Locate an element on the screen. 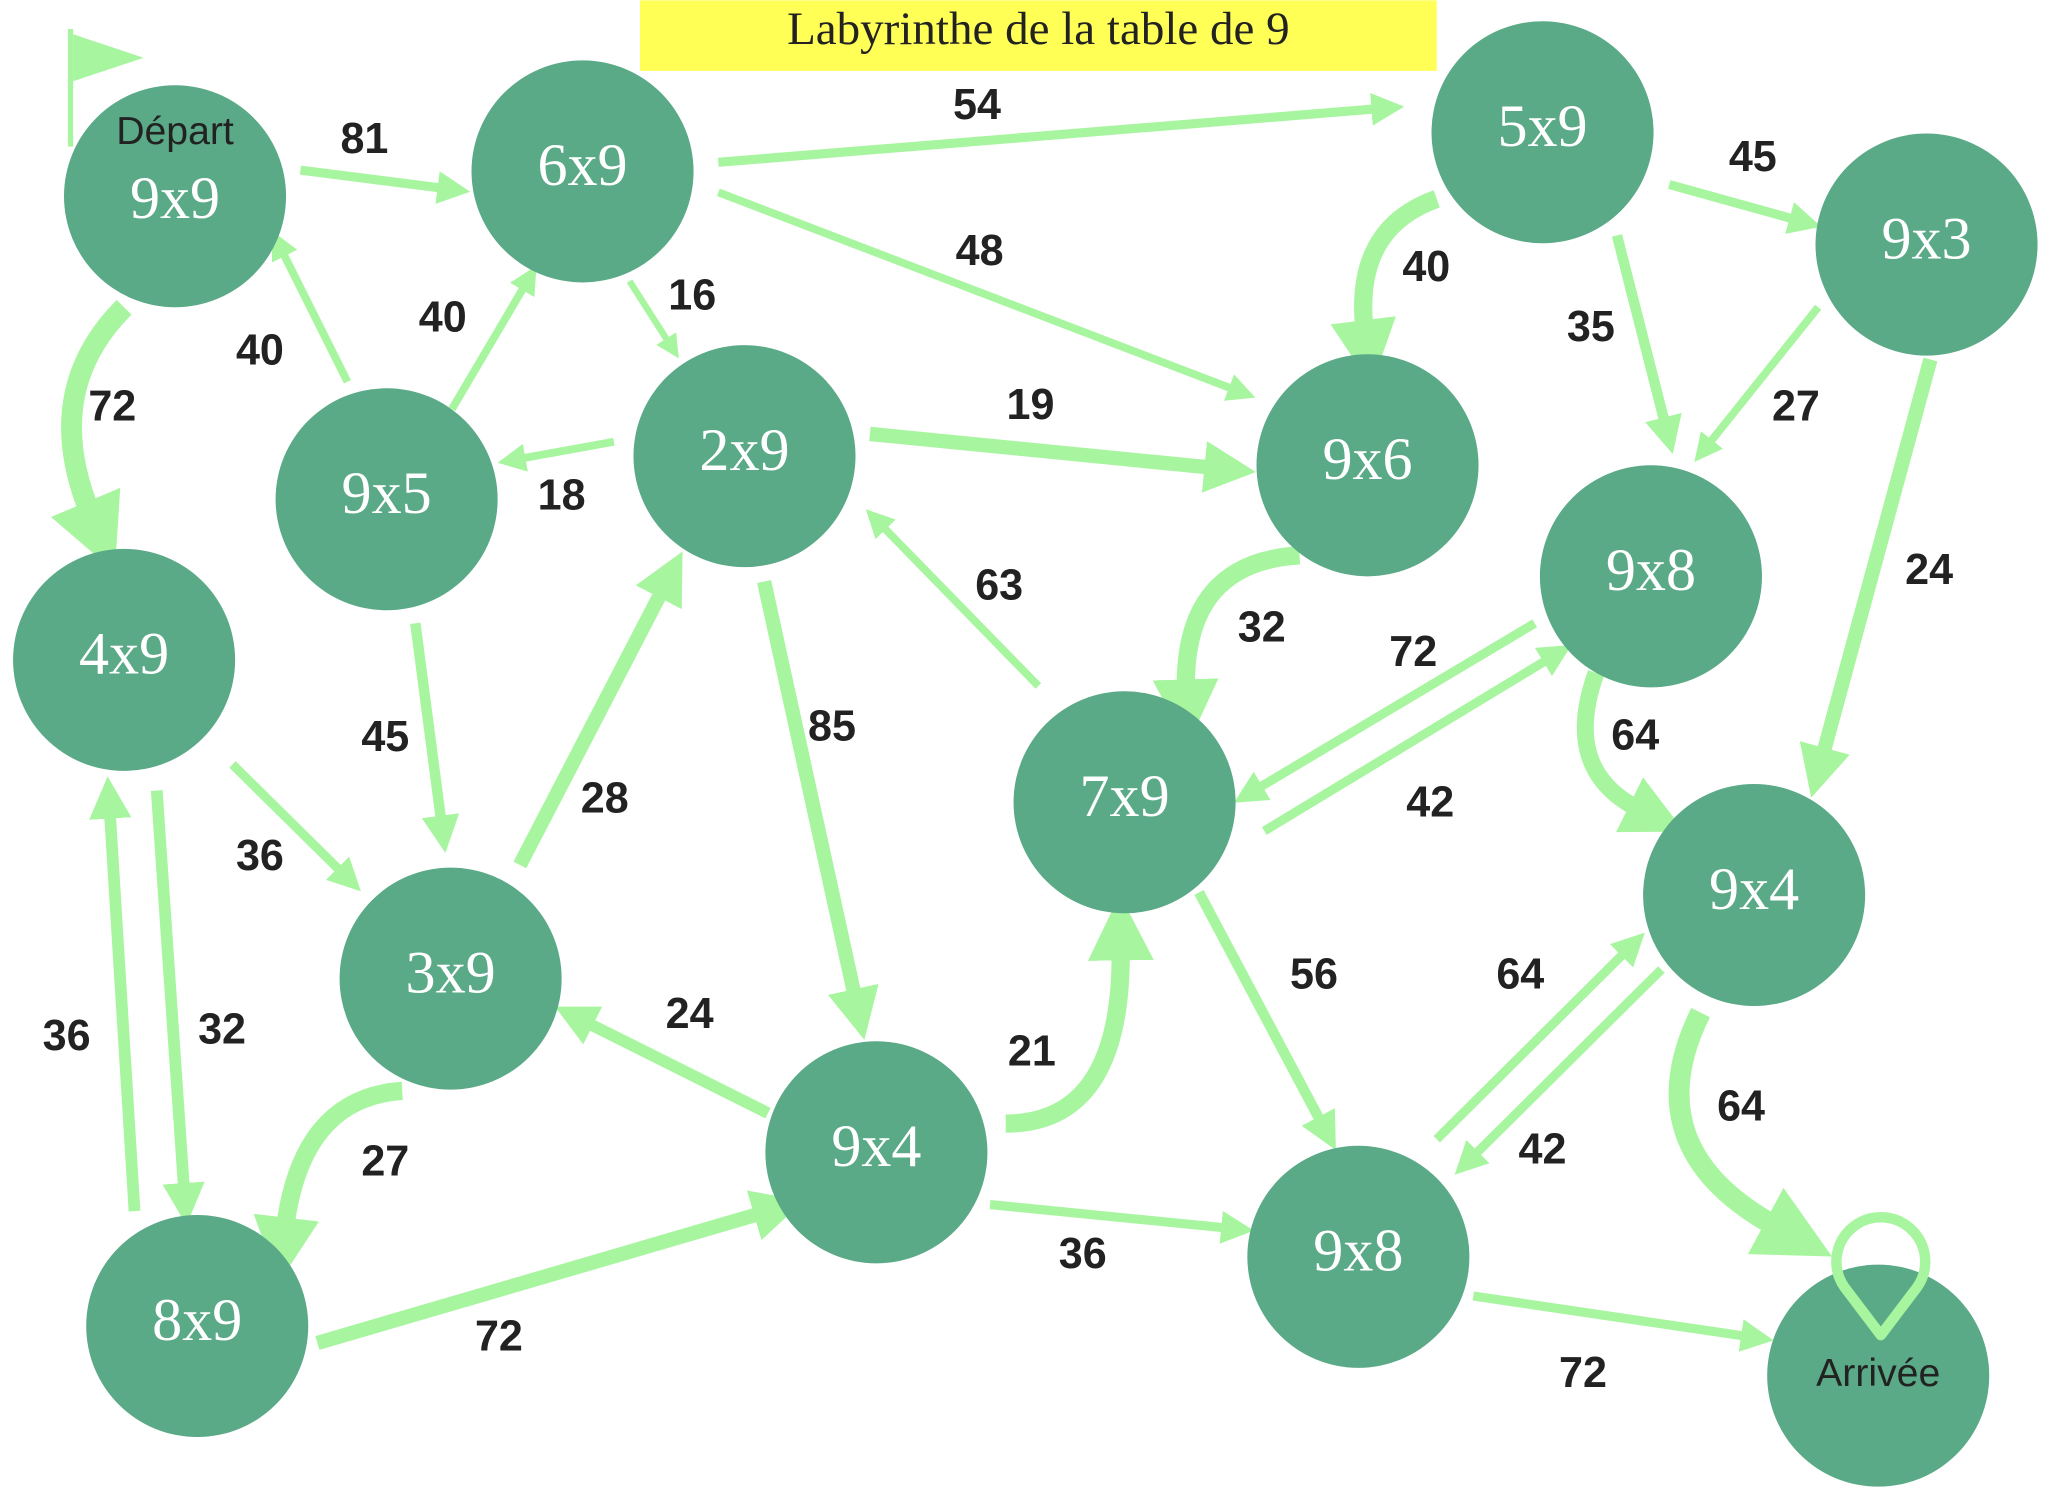 Image resolution: width=2048 pixels, height=1487 pixels. node-label: 9x8 is located at coordinates (1651, 569).